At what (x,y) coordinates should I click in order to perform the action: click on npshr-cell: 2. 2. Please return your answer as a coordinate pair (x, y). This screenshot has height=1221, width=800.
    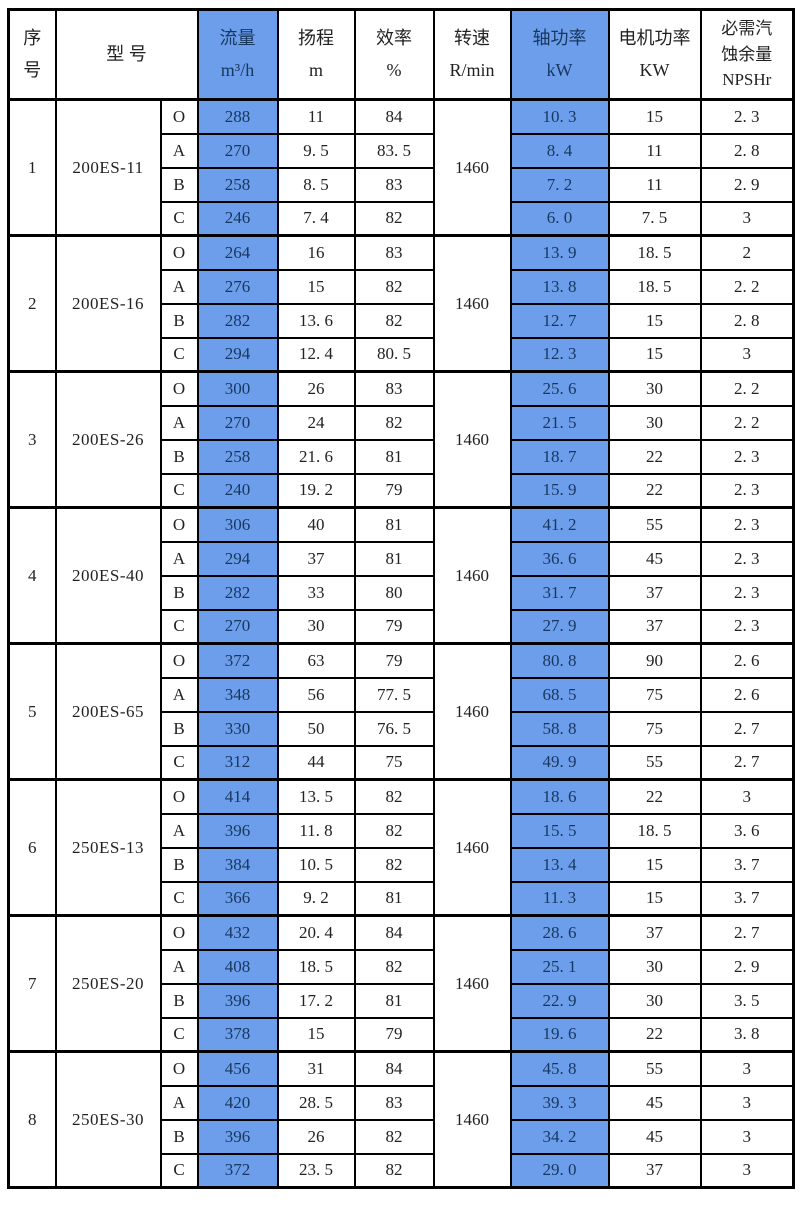
    Looking at the image, I should click on (747, 286).